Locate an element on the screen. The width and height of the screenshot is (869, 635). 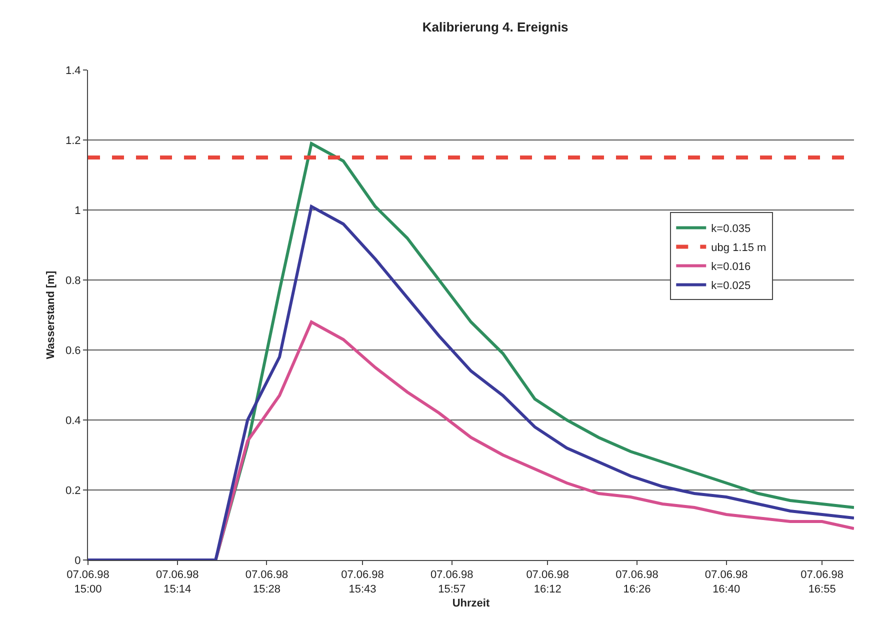
legend-label: k=0.025 is located at coordinates (731, 286).